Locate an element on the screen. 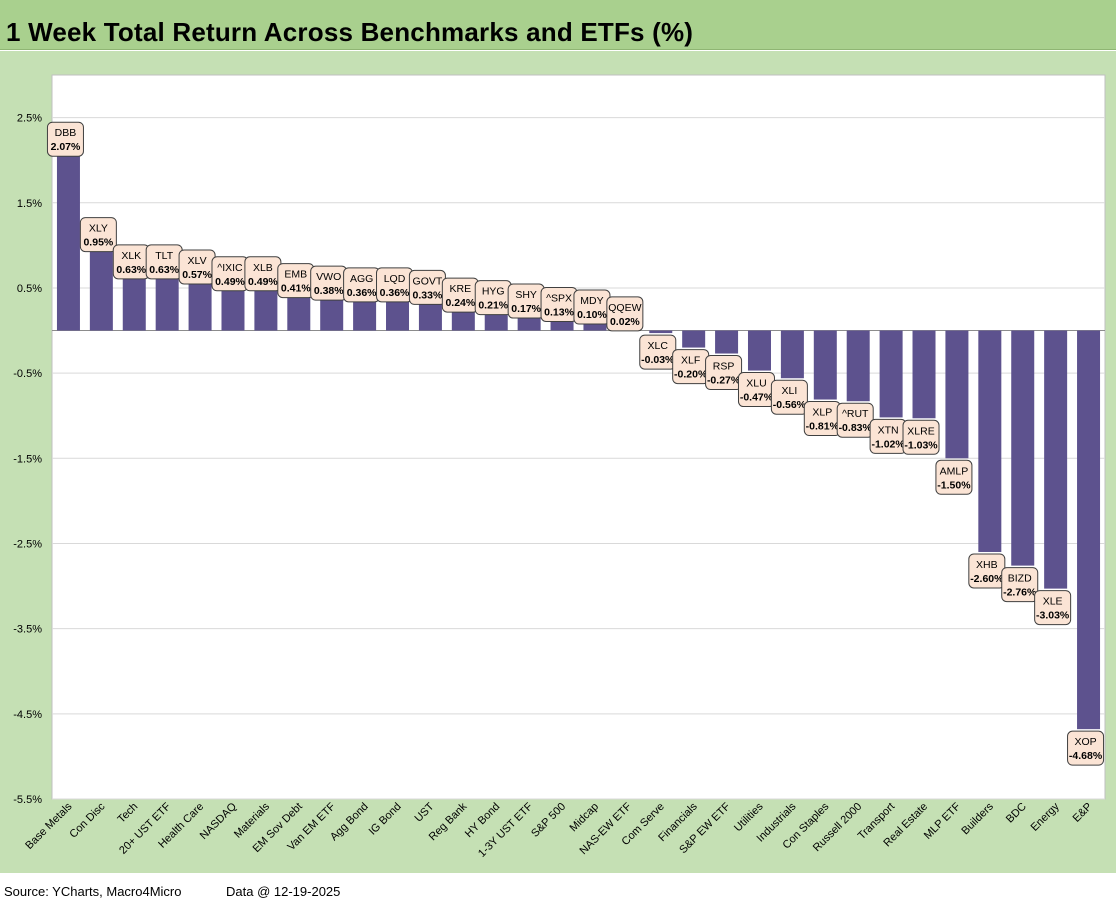 The width and height of the screenshot is (1116, 911). data-label-value: -0.81% is located at coordinates (823, 427).